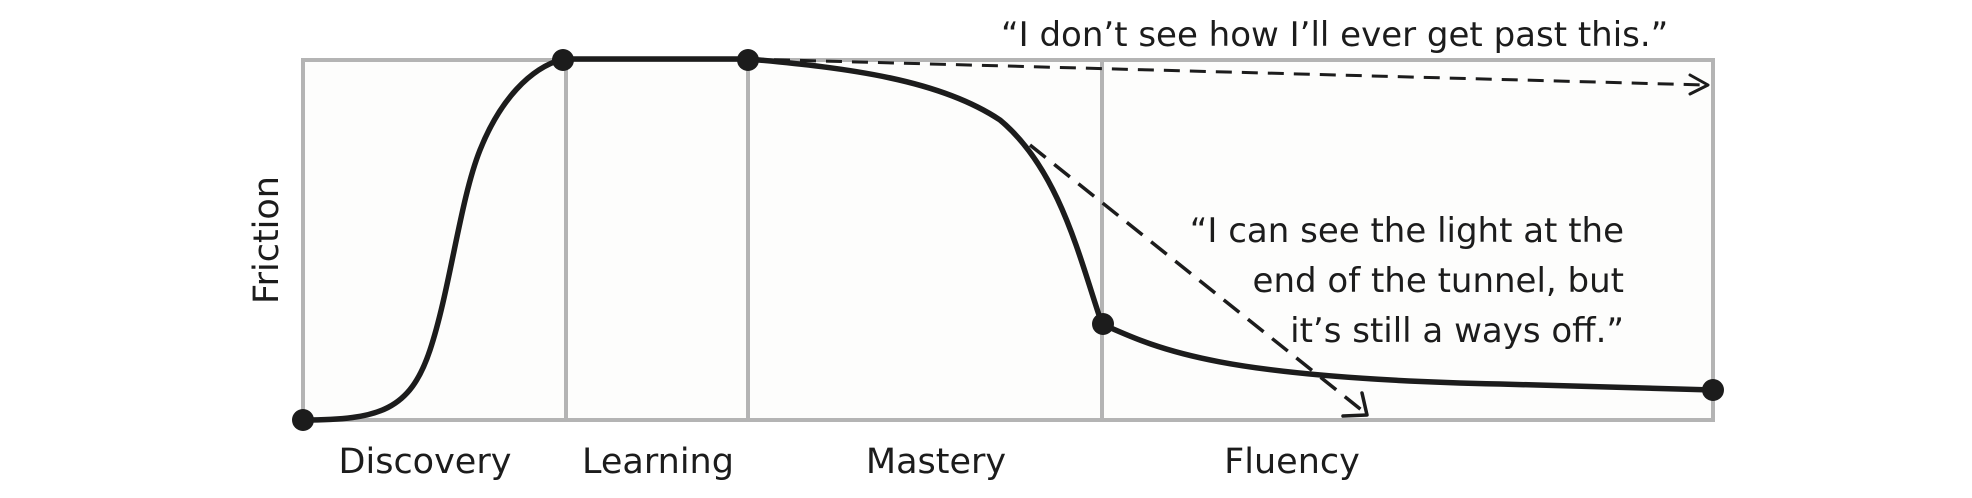 The image size is (1972, 498). Describe the element at coordinates (1699, 84) in the screenshot. I see `arrowhead-stuck` at that location.